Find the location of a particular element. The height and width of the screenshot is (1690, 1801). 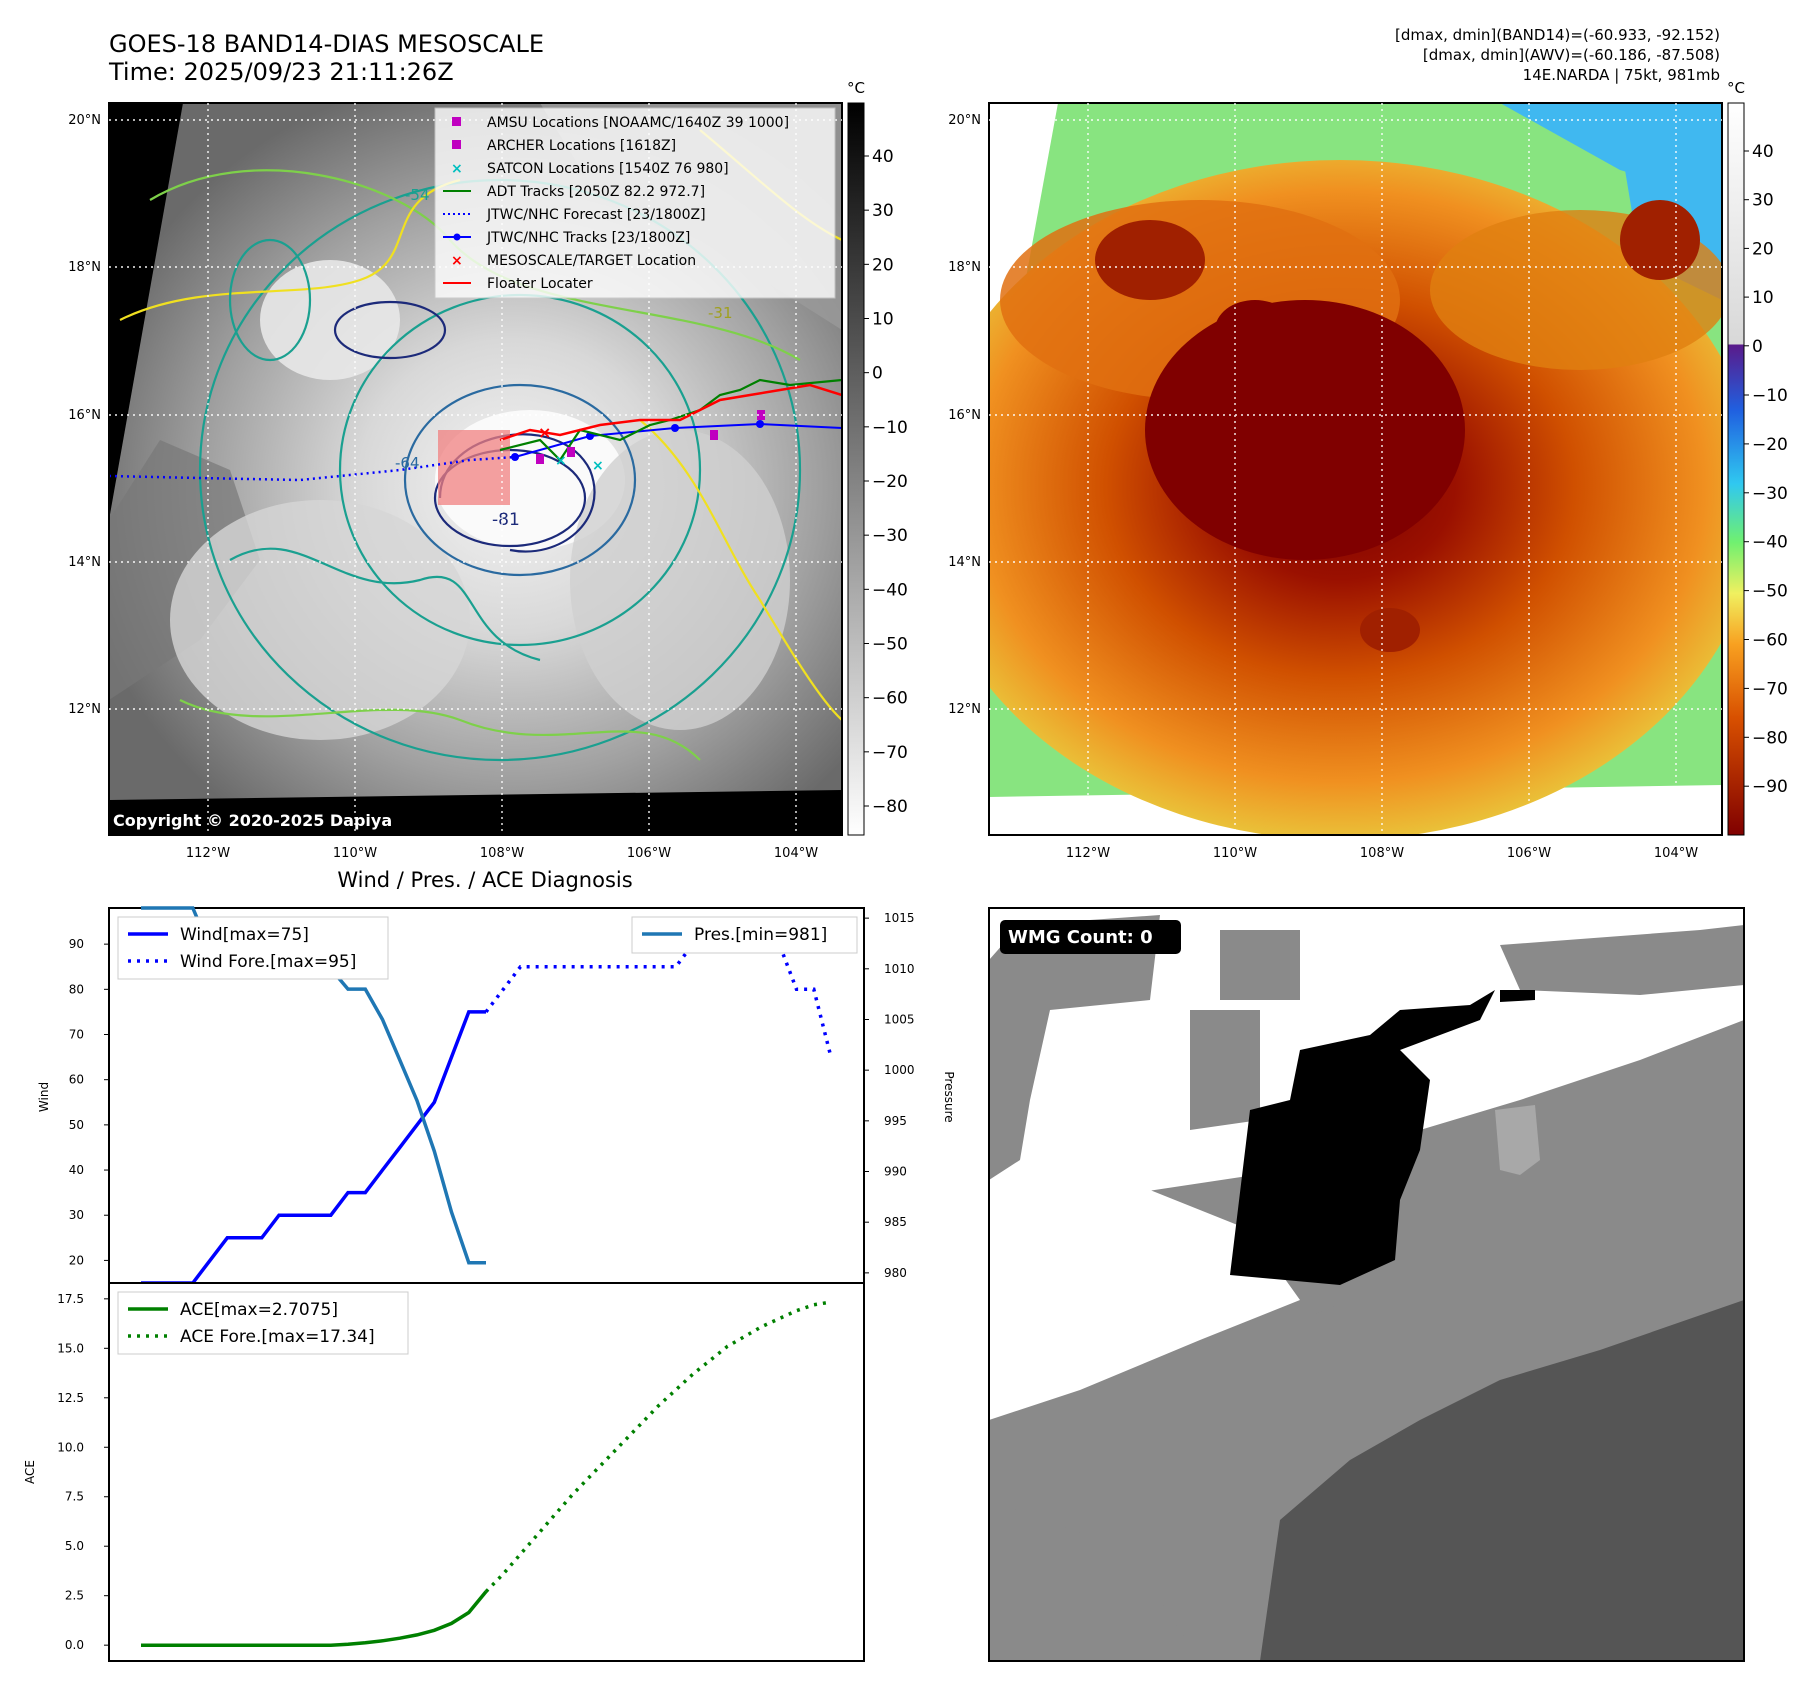

legend-item: Floater Locater is located at coordinates (518, 284).